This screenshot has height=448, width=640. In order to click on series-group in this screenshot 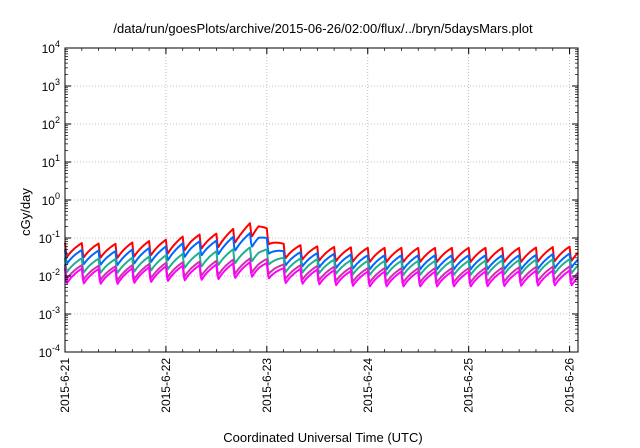, I will do `click(321, 255)`.